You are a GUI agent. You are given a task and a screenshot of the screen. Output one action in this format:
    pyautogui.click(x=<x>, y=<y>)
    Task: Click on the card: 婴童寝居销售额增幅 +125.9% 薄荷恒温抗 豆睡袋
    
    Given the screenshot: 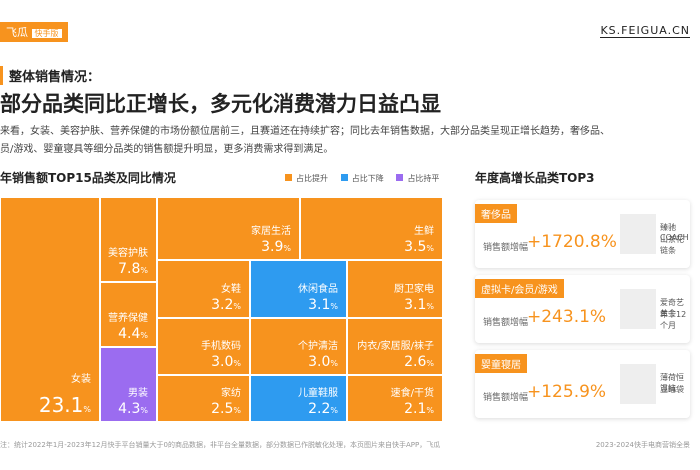 What is the action you would take?
    pyautogui.click(x=582, y=384)
    